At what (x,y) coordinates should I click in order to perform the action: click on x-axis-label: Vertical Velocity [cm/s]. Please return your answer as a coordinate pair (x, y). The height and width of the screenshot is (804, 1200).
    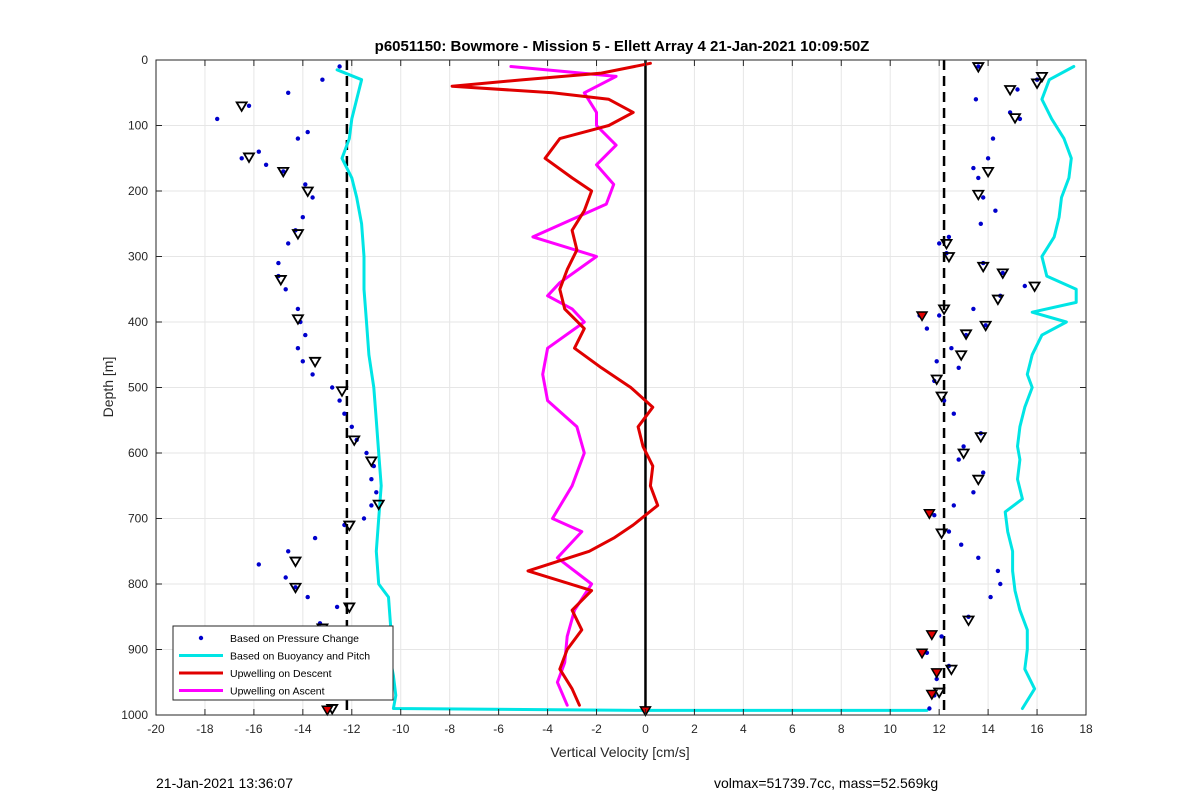
    Looking at the image, I should click on (619, 752).